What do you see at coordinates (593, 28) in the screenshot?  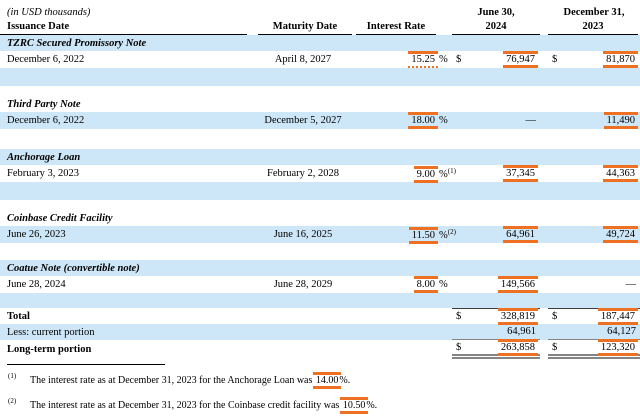 I see `column-header-2023: 2023` at bounding box center [593, 28].